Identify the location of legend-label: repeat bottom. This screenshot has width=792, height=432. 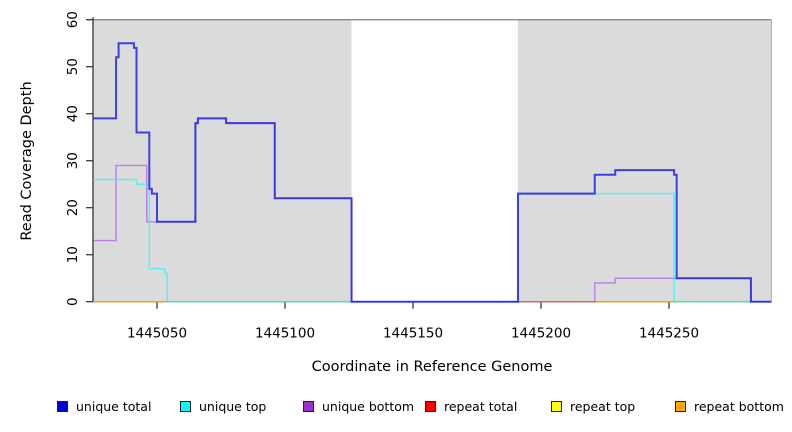
(739, 406).